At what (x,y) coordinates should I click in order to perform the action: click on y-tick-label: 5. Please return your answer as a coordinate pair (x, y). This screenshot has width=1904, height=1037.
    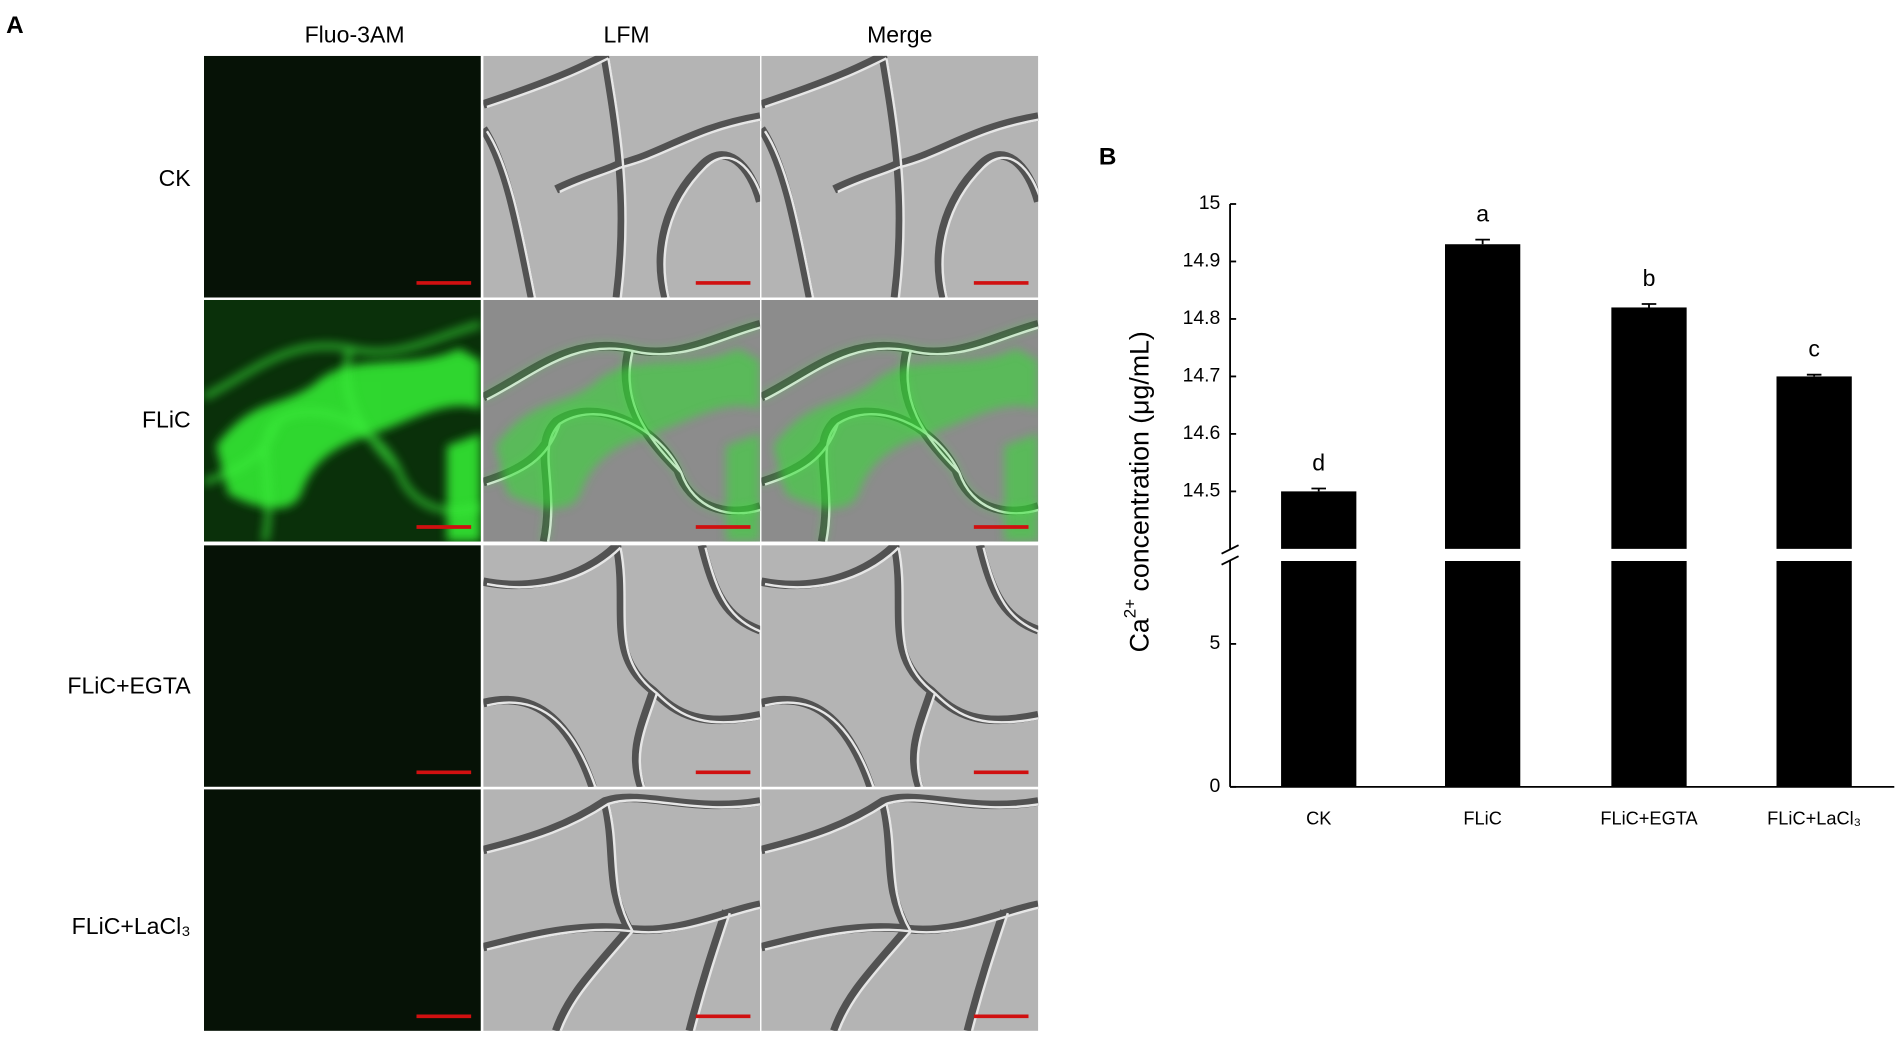
    Looking at the image, I should click on (1215, 643).